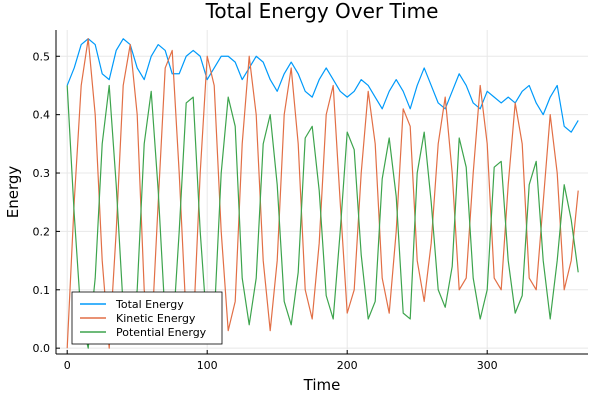 This screenshot has width=600, height=400. What do you see at coordinates (42, 173) in the screenshot?
I see `y-tick-label: 0.3` at bounding box center [42, 173].